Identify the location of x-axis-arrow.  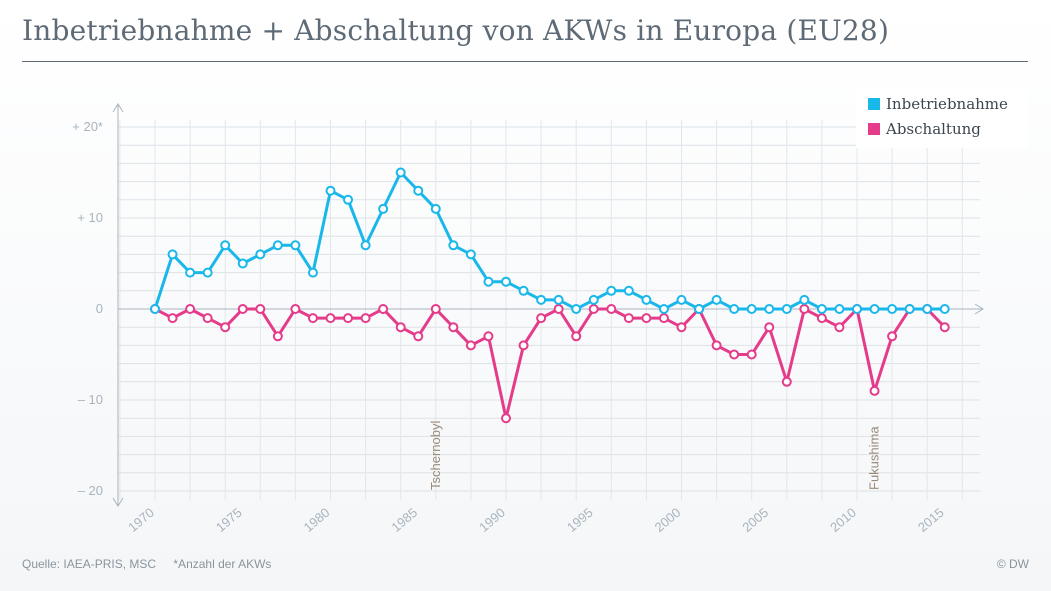
(979, 309).